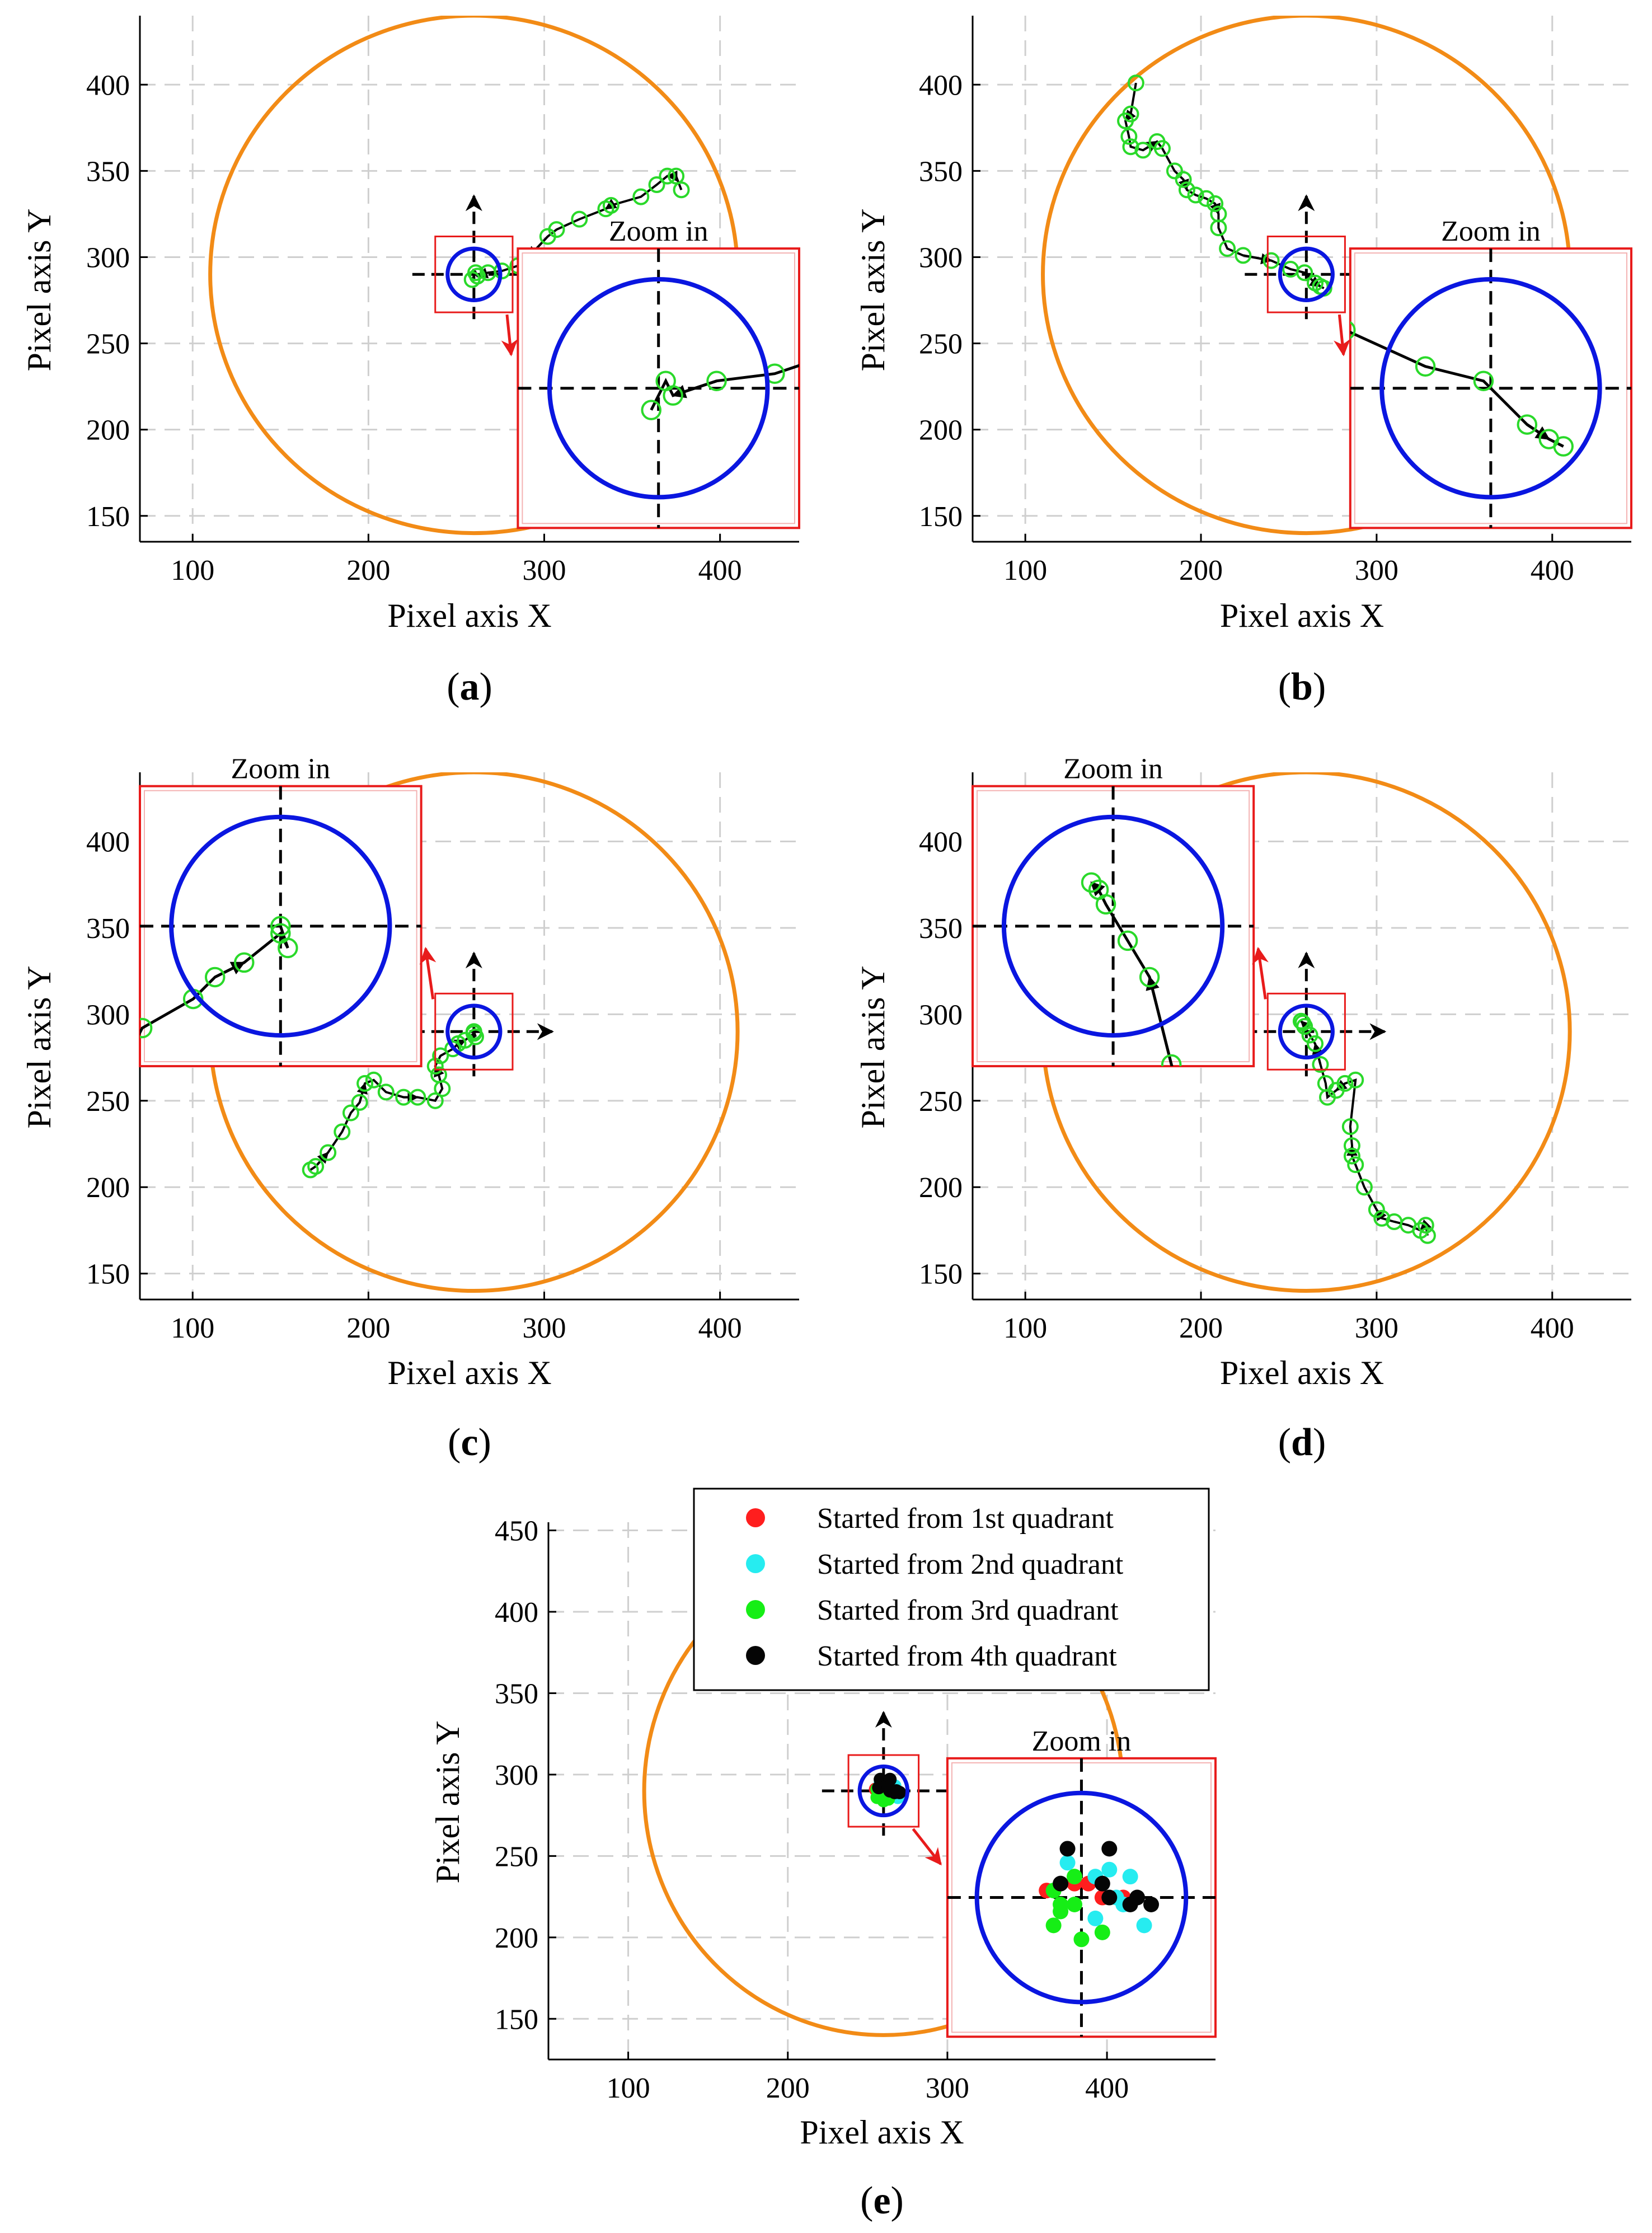 The image size is (1652, 2233). Describe the element at coordinates (469, 1442) in the screenshot. I see `panel-label: (c)` at that location.